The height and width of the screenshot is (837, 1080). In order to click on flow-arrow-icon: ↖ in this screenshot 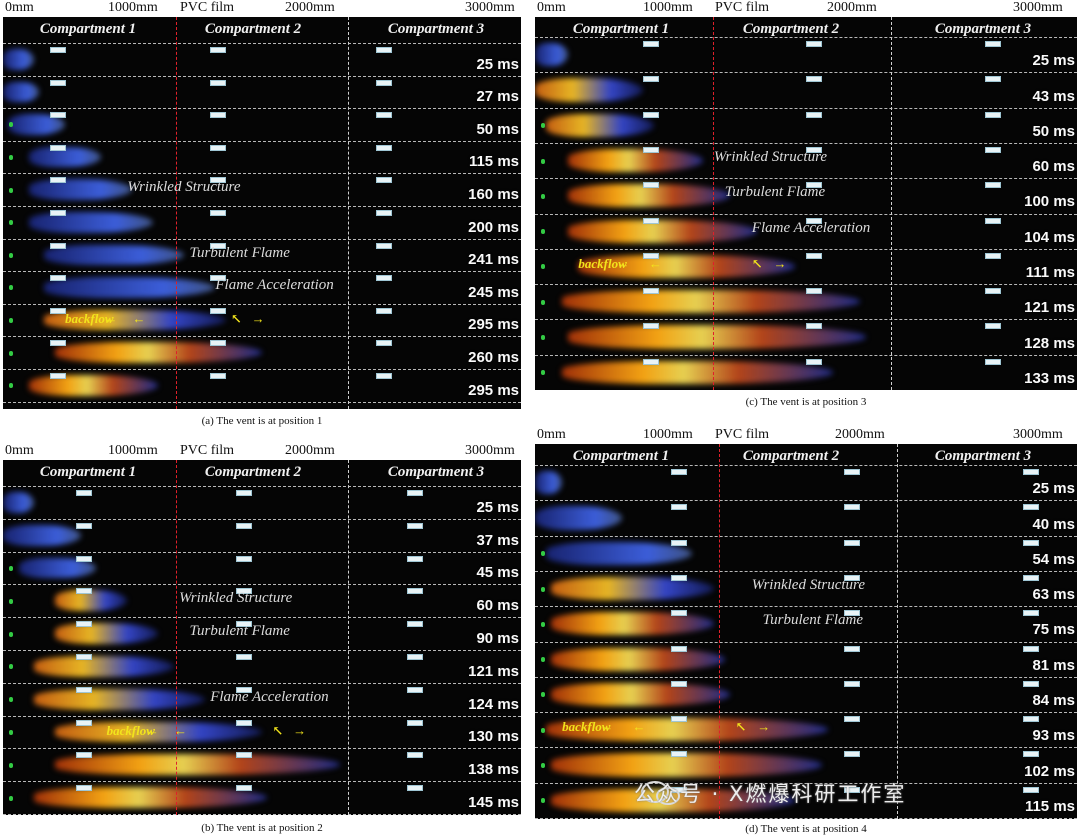, I will do `click(741, 727)`.